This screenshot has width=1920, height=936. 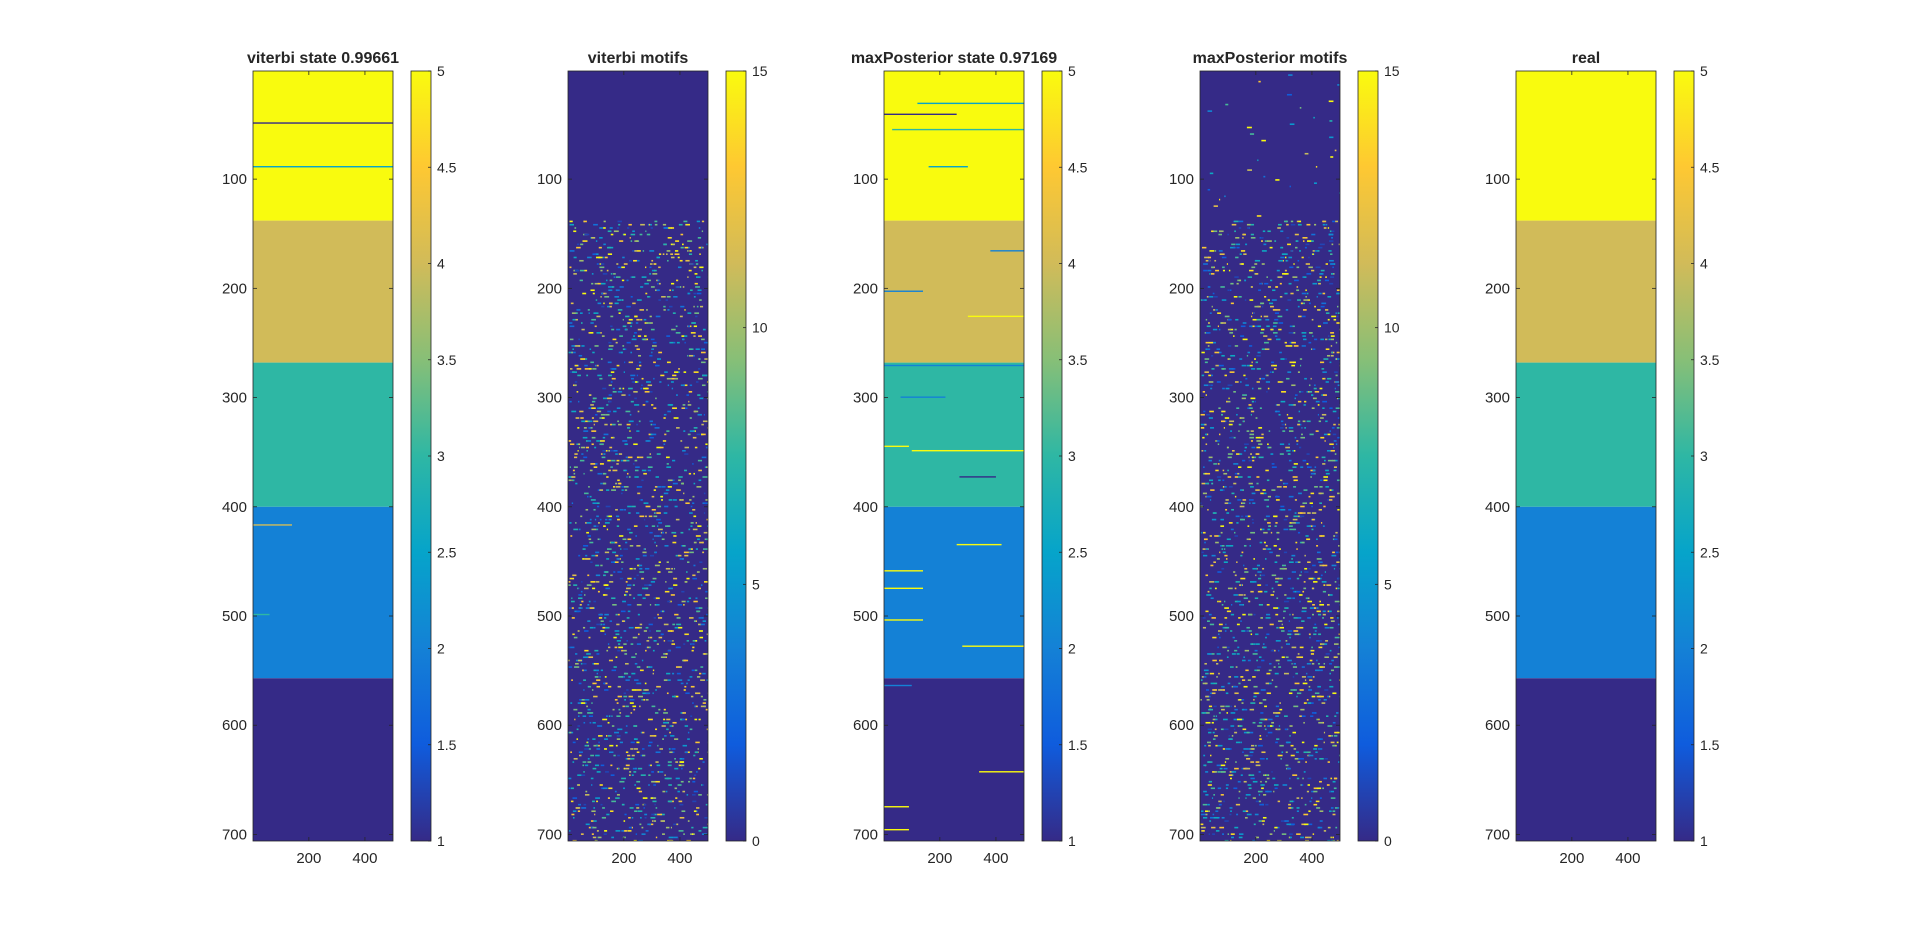 I want to click on subplot-title: real, so click(x=1586, y=58).